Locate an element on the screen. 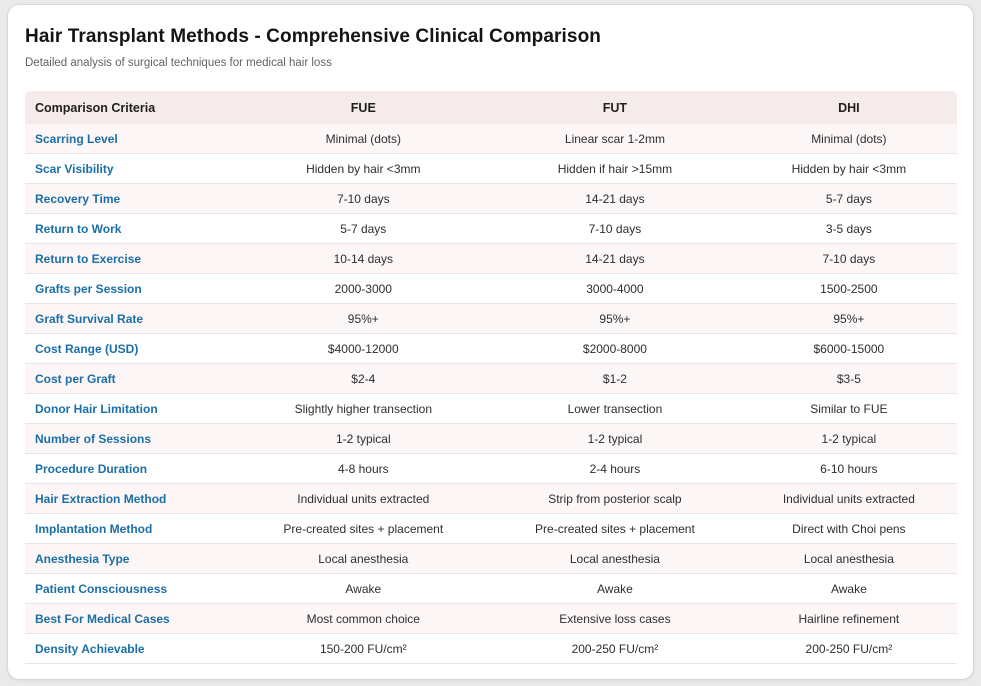 The height and width of the screenshot is (686, 981). dhi-value-cell: 7-10 days is located at coordinates (848, 259).